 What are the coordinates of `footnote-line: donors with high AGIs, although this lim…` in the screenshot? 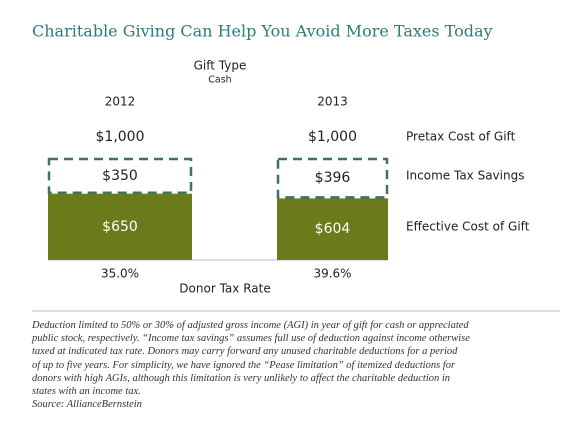 It's located at (241, 378).